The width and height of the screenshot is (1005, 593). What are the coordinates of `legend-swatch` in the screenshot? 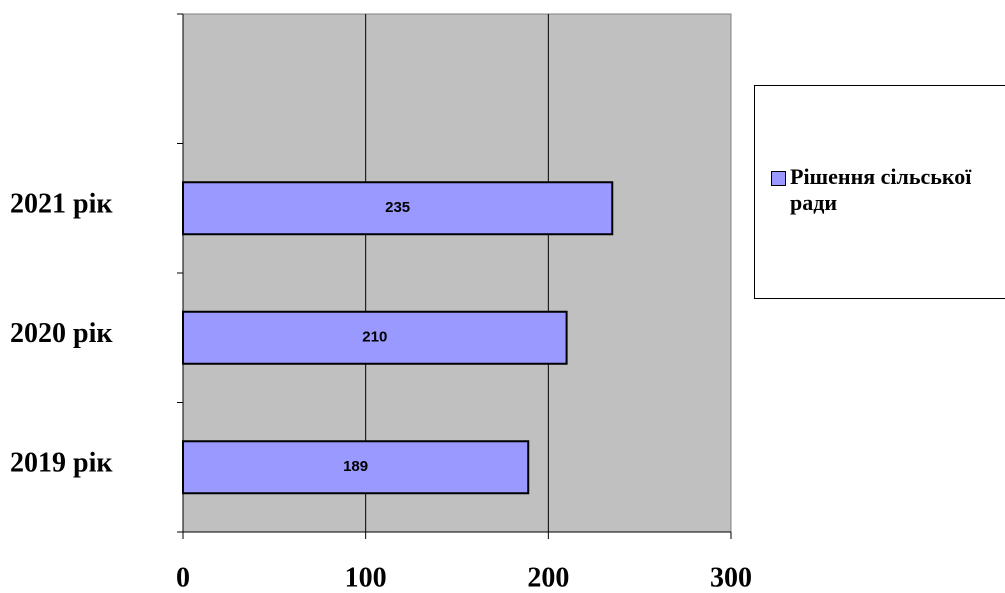 It's located at (778, 178).